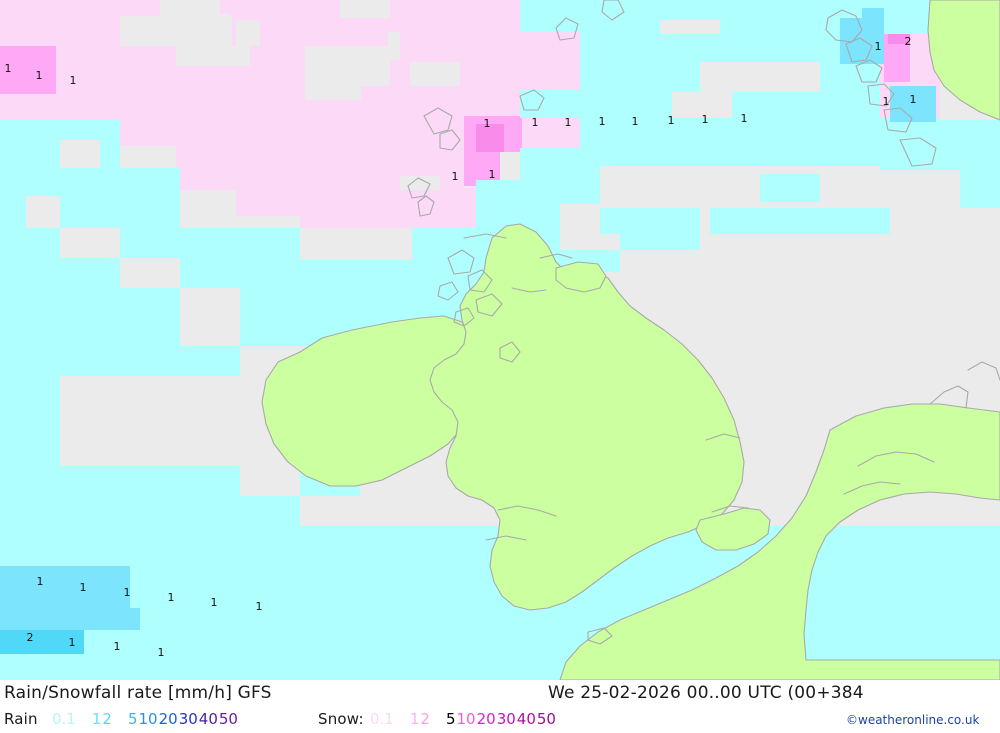 The image size is (1000, 733). I want to click on rain-legend-tick: 2, so click(107, 719).